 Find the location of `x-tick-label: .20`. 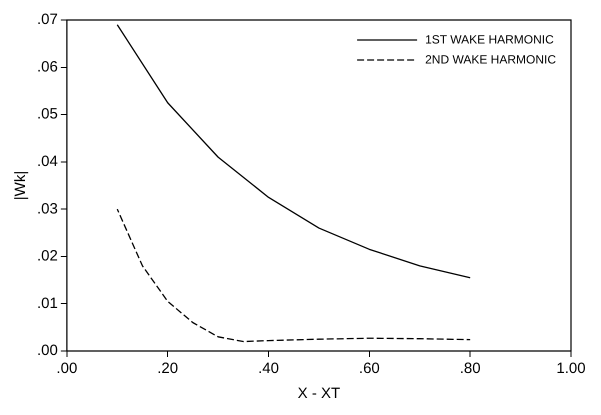

x-tick-label: .20 is located at coordinates (167, 369).